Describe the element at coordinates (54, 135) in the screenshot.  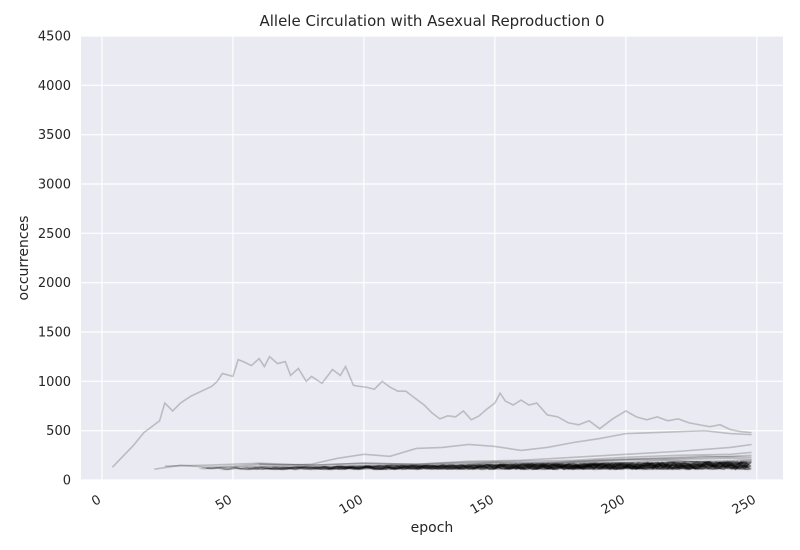
I see `y-tick-label: 3500` at that location.